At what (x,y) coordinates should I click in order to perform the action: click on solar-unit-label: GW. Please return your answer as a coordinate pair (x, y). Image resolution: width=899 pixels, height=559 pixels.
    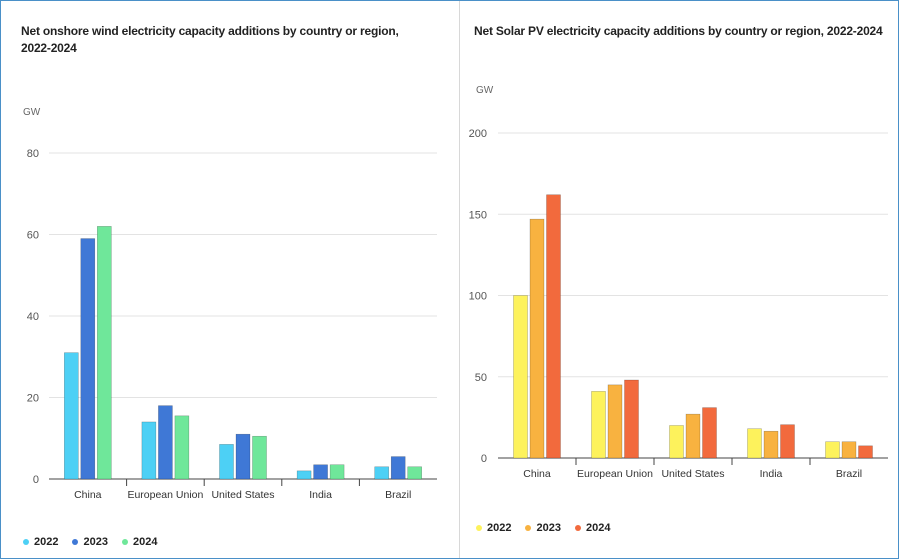
    Looking at the image, I should click on (485, 90).